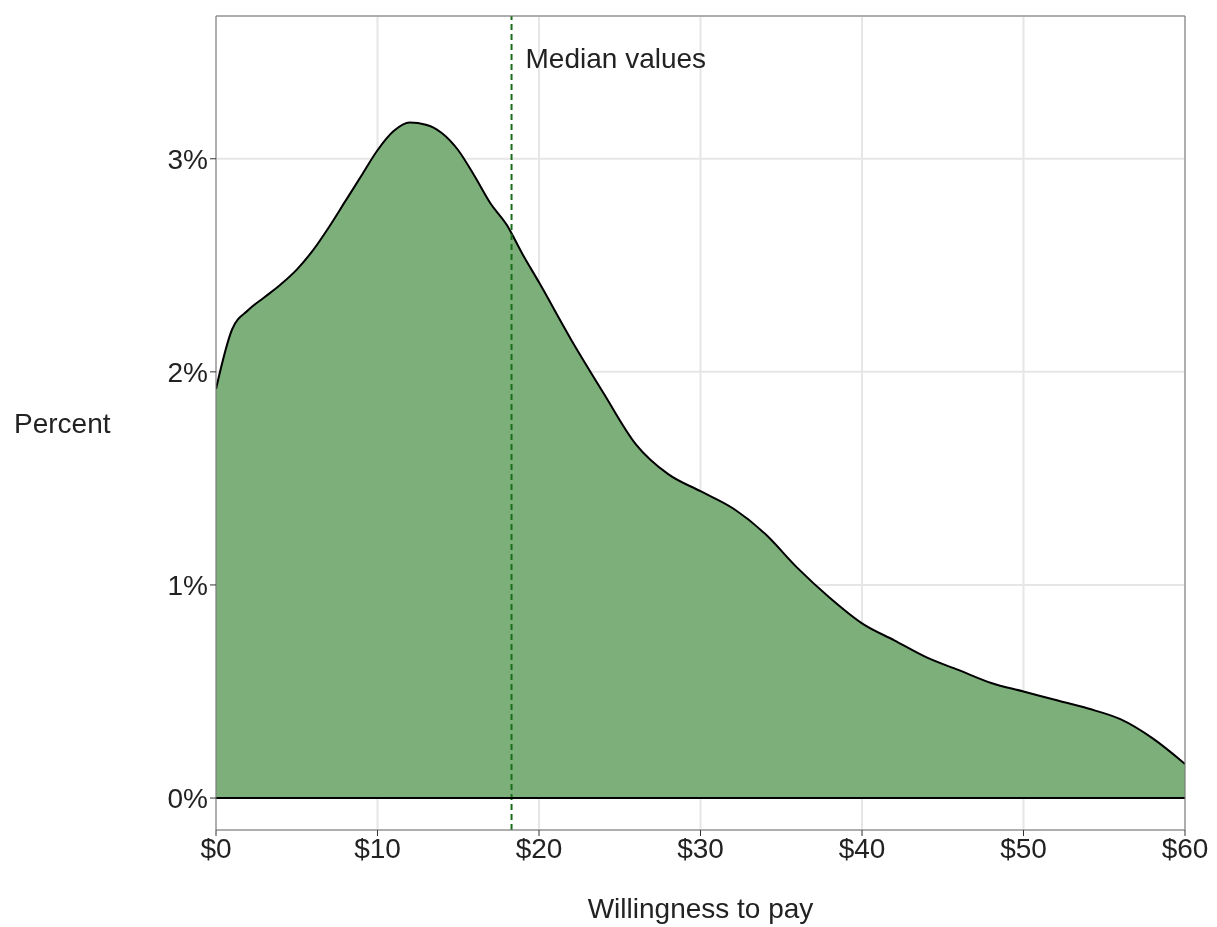 The height and width of the screenshot is (927, 1217). Describe the element at coordinates (187, 585) in the screenshot. I see `y-tick-label: 1%` at that location.